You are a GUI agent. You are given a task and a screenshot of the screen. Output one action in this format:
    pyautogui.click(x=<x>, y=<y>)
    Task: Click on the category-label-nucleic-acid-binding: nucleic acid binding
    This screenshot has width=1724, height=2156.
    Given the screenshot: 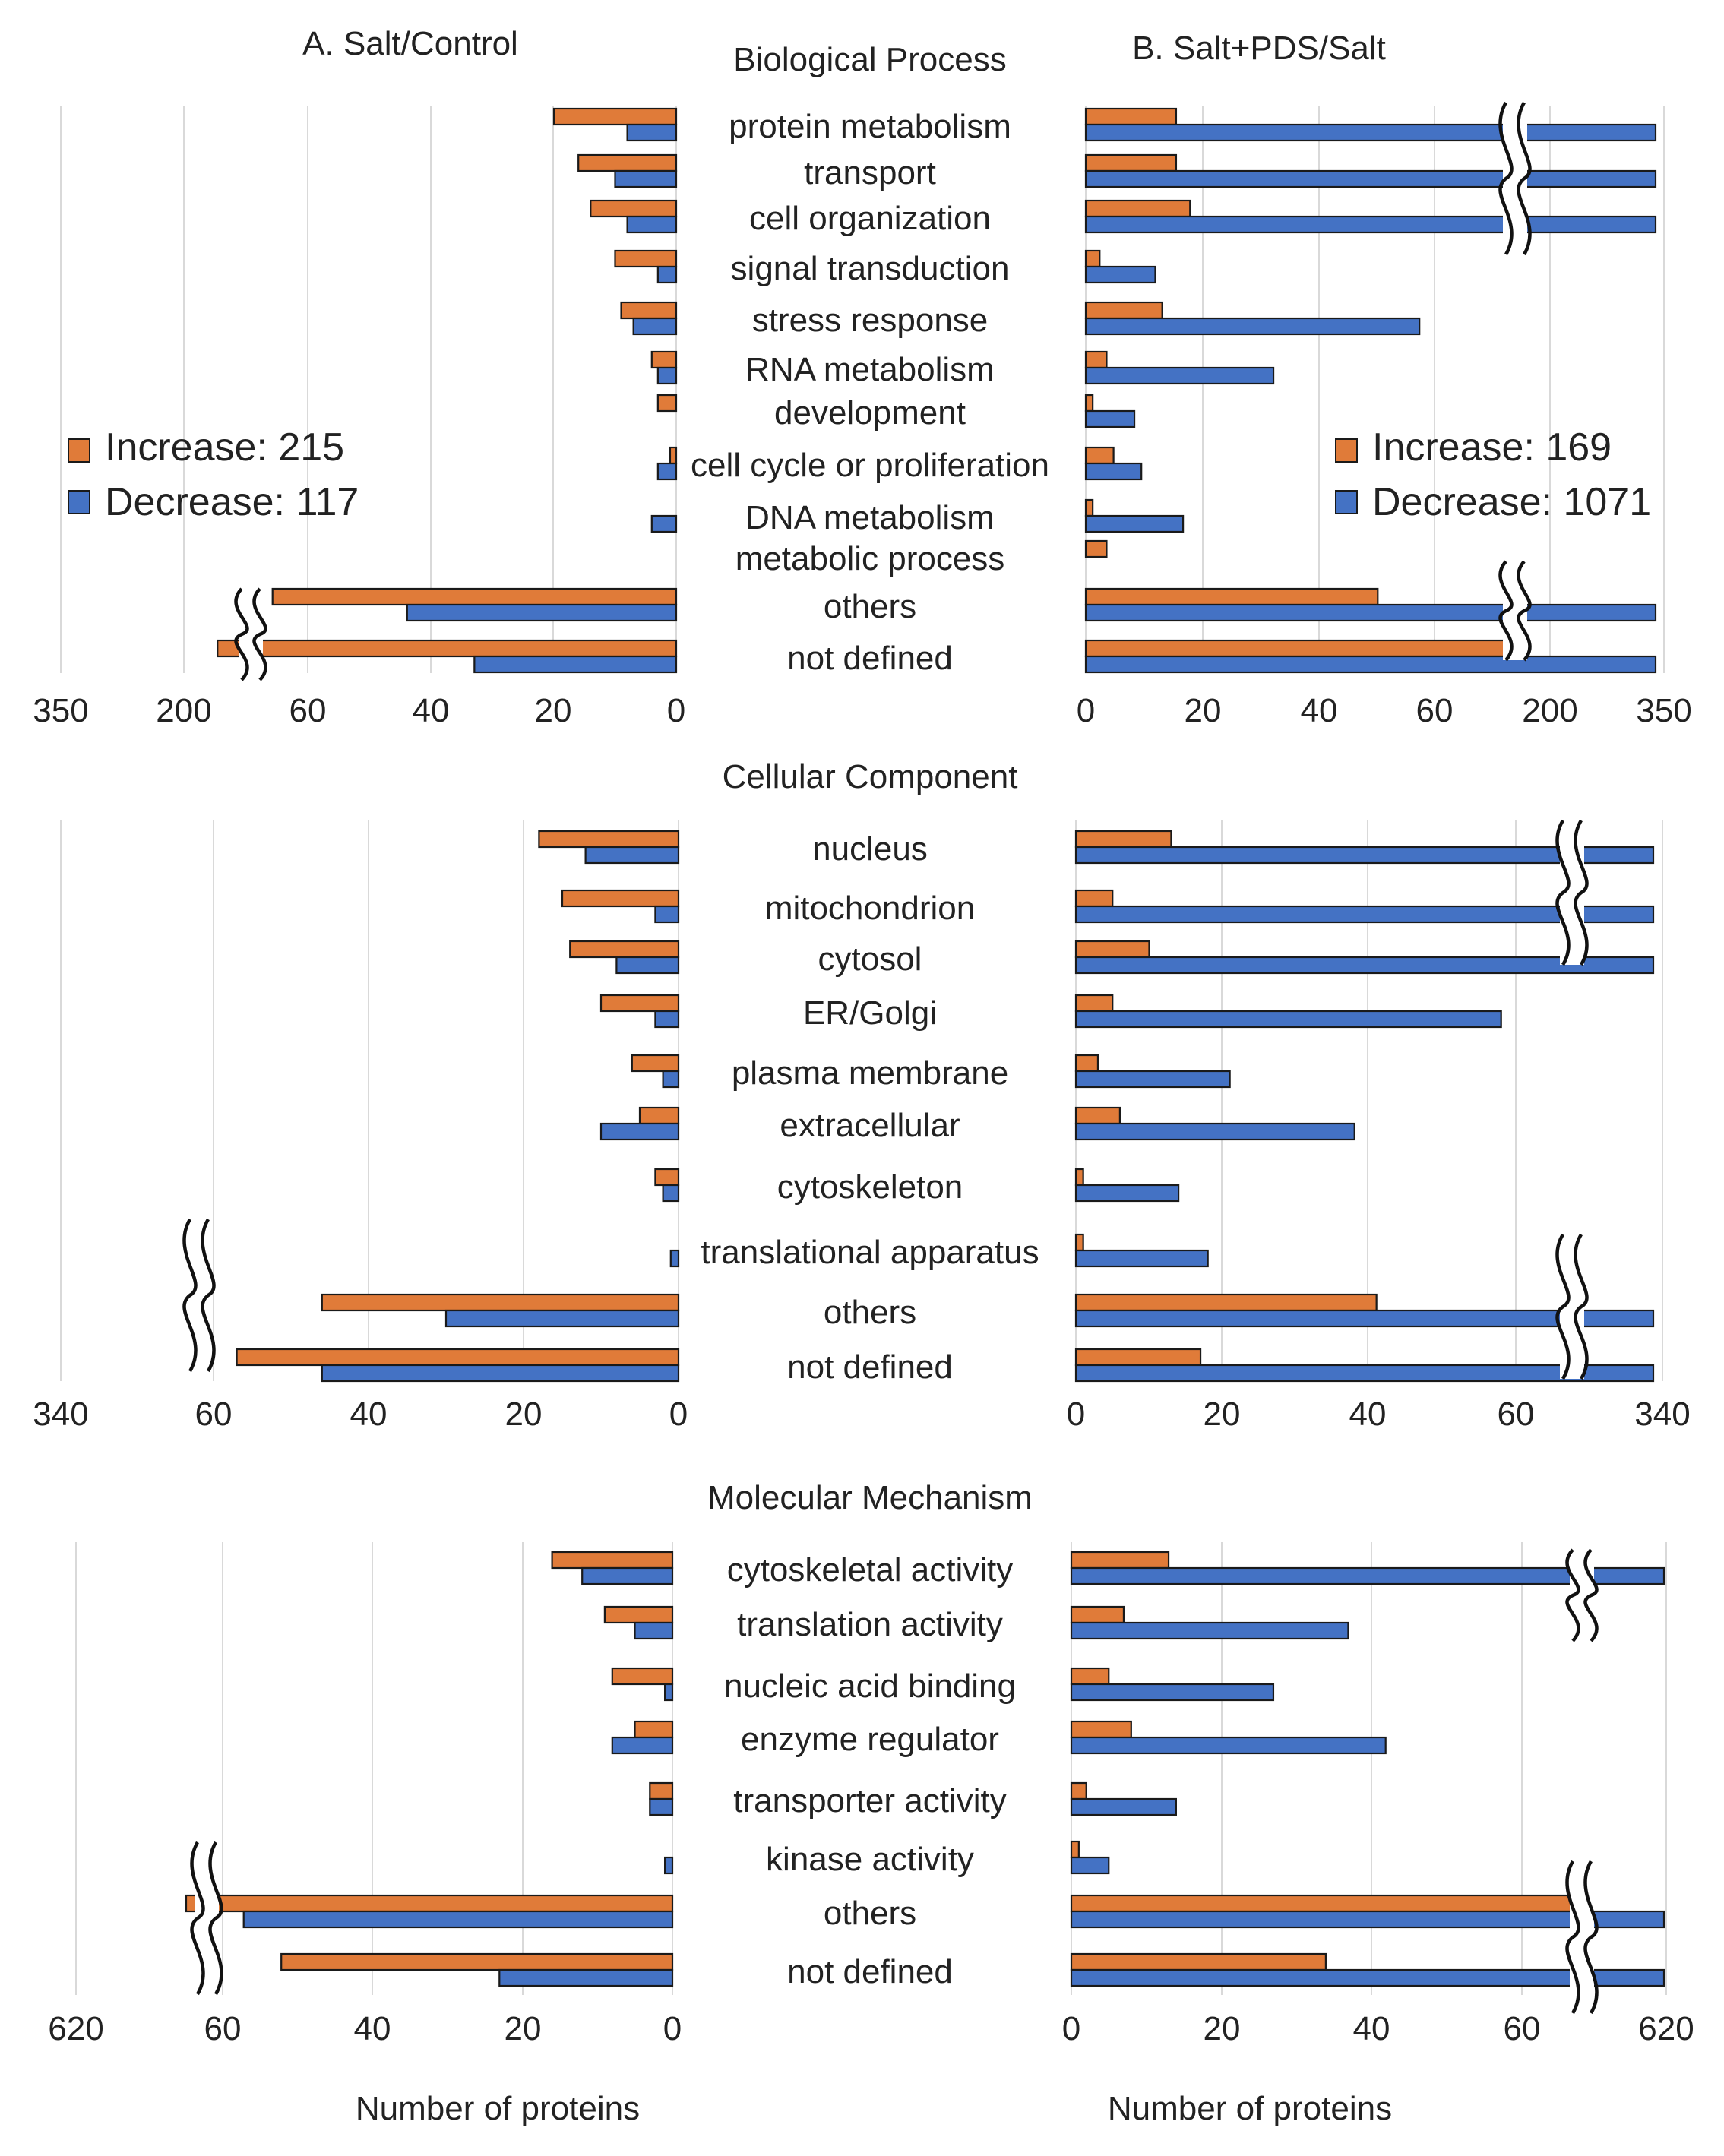 What is the action you would take?
    pyautogui.click(x=870, y=1686)
    